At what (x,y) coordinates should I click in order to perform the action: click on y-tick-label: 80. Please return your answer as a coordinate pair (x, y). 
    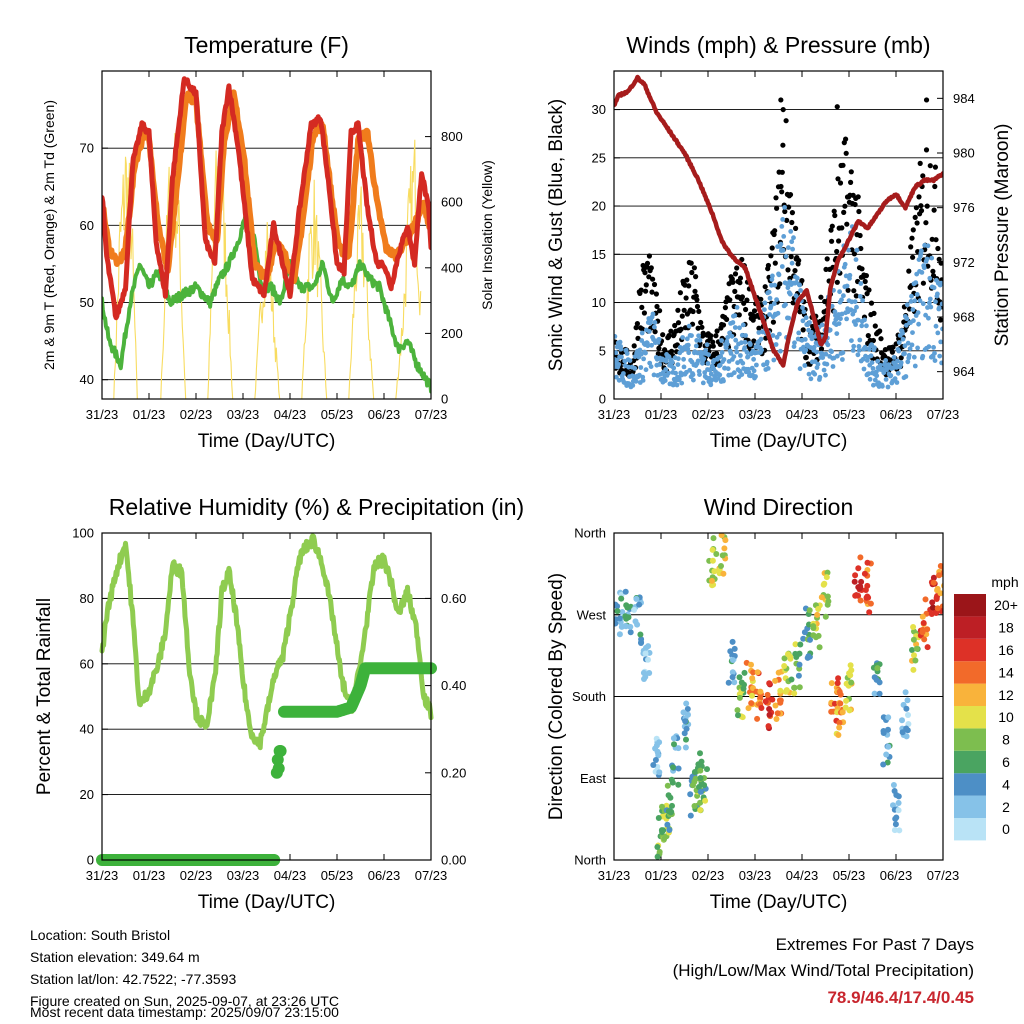
    Looking at the image, I should click on (87, 598).